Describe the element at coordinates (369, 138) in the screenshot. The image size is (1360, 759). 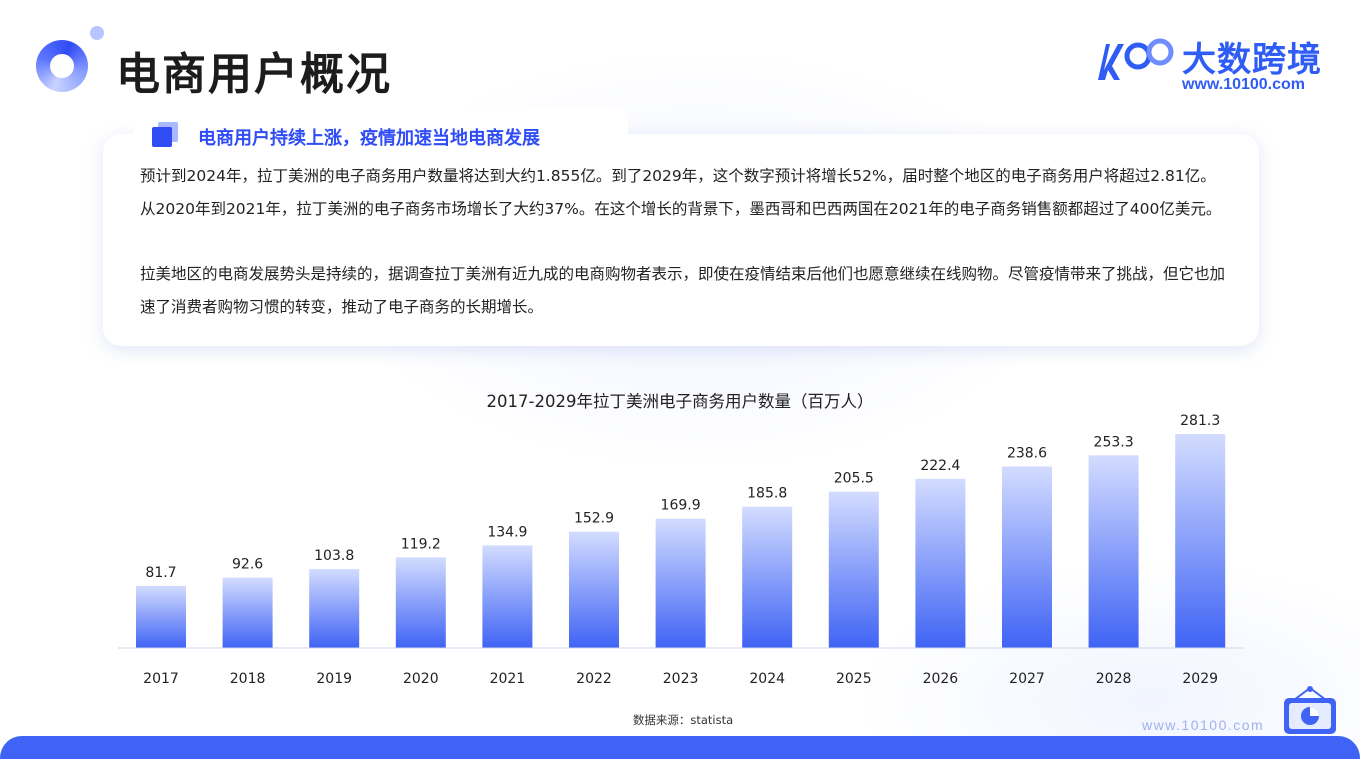
I see `section-subtitle: 电商用户持续上涨，疫情加速当地电商发展` at that location.